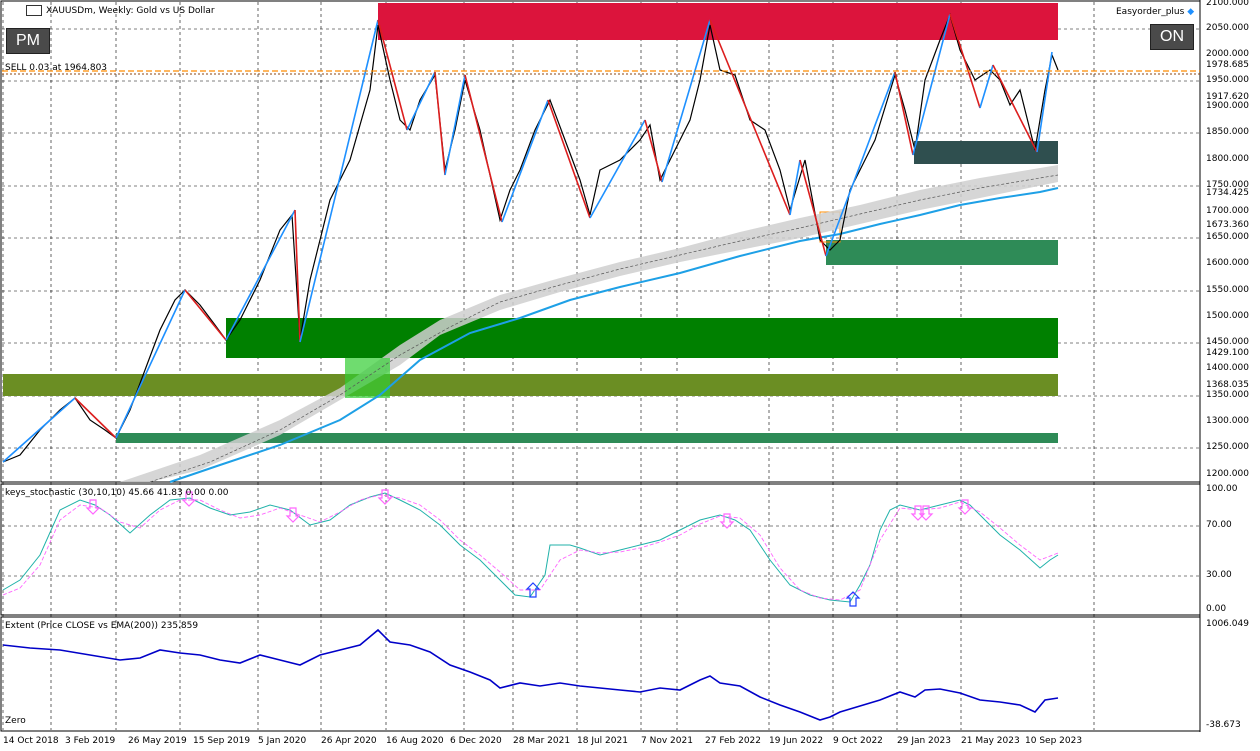 Image resolution: width=1260 pixels, height=751 pixels. What do you see at coordinates (1172, 37) in the screenshot?
I see `on-button: ON` at bounding box center [1172, 37].